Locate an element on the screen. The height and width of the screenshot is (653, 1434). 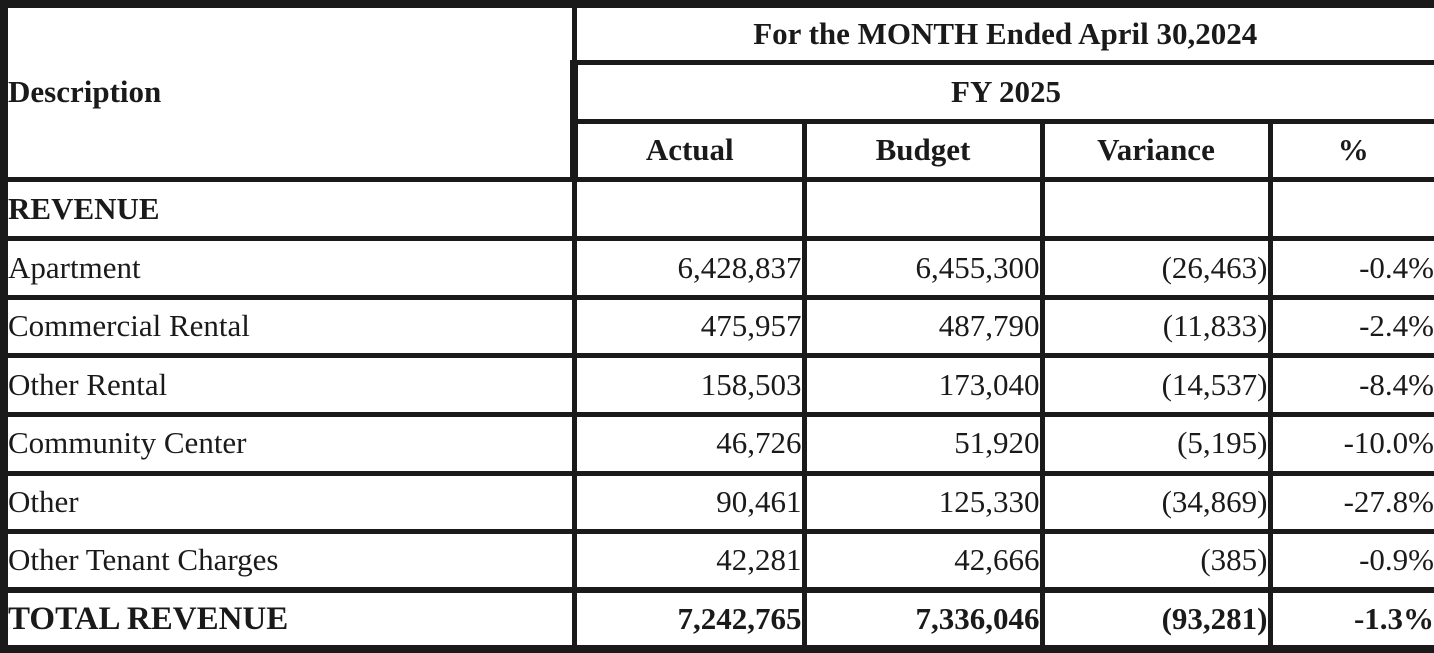
cell-variance: (14,537) is located at coordinates (1156, 385).